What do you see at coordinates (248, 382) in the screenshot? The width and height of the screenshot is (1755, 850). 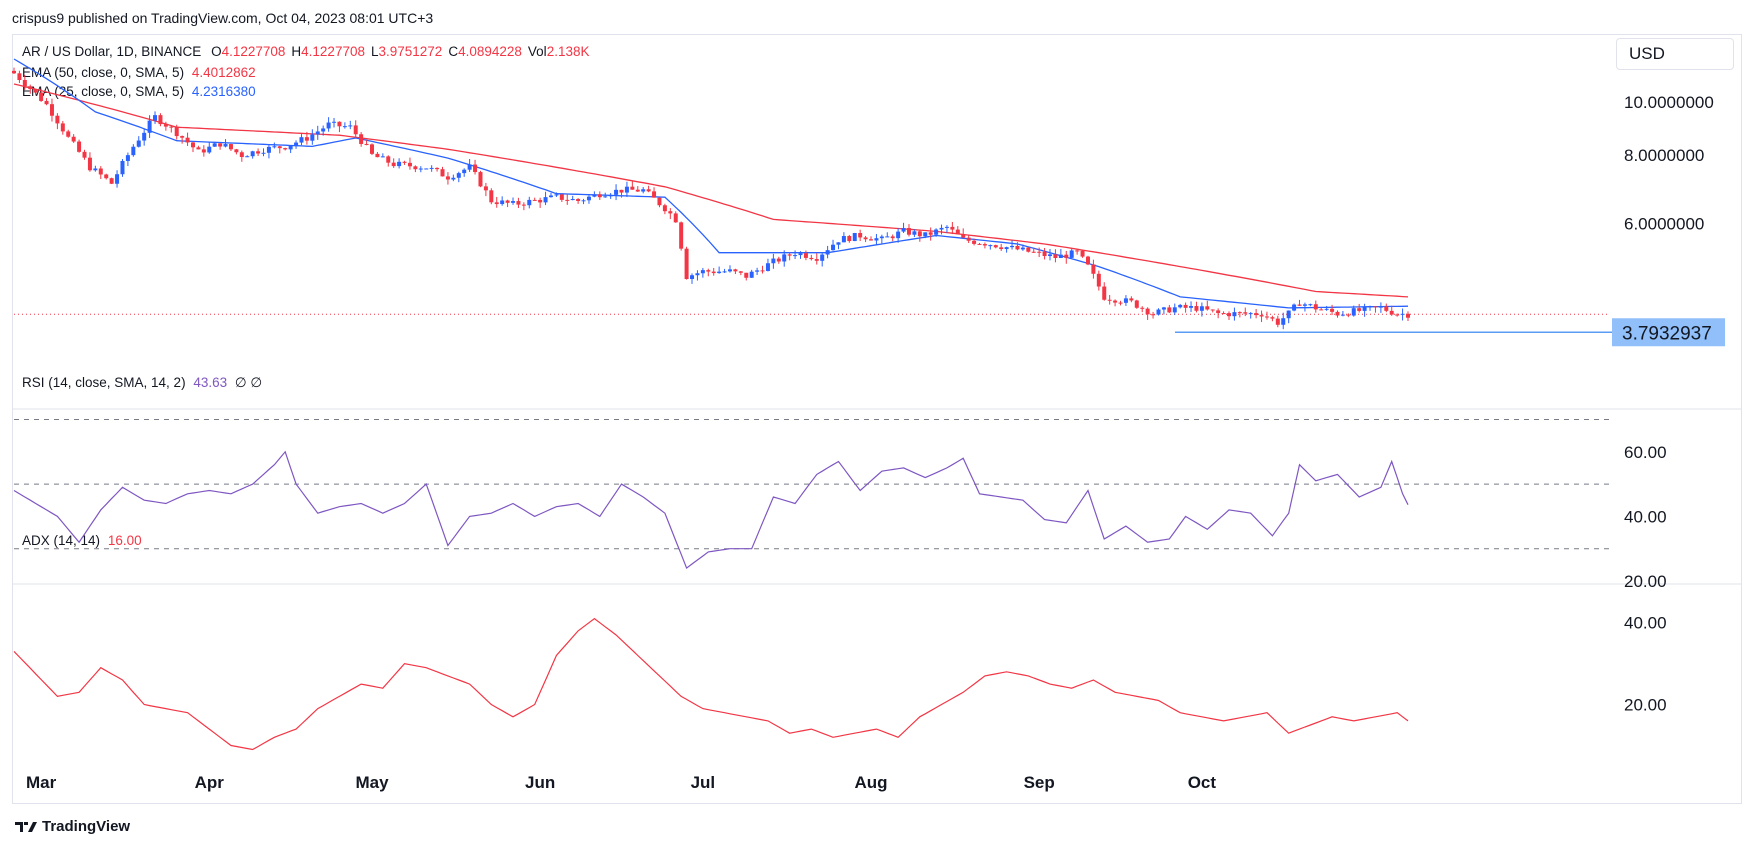 I see `rsi-extra: ∅ ∅` at bounding box center [248, 382].